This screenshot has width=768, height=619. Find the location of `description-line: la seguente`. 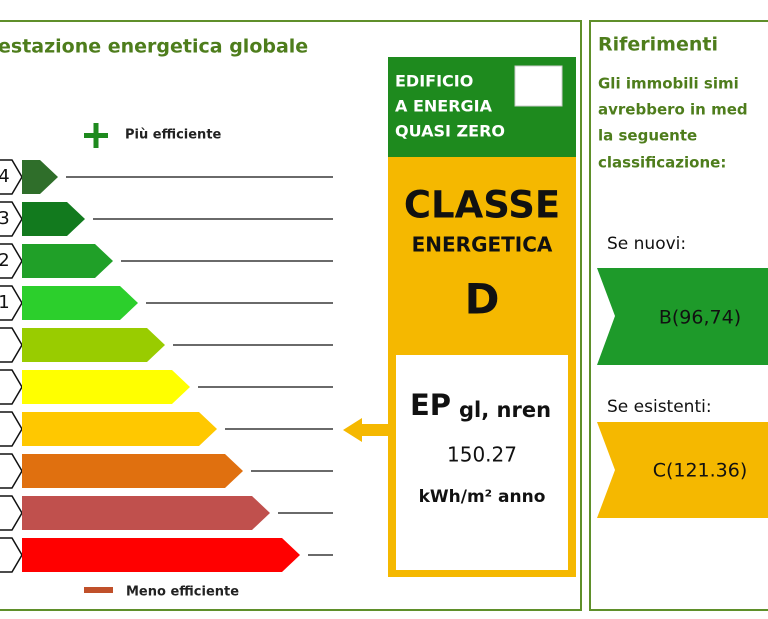

description-line: la seguente is located at coordinates (647, 136).